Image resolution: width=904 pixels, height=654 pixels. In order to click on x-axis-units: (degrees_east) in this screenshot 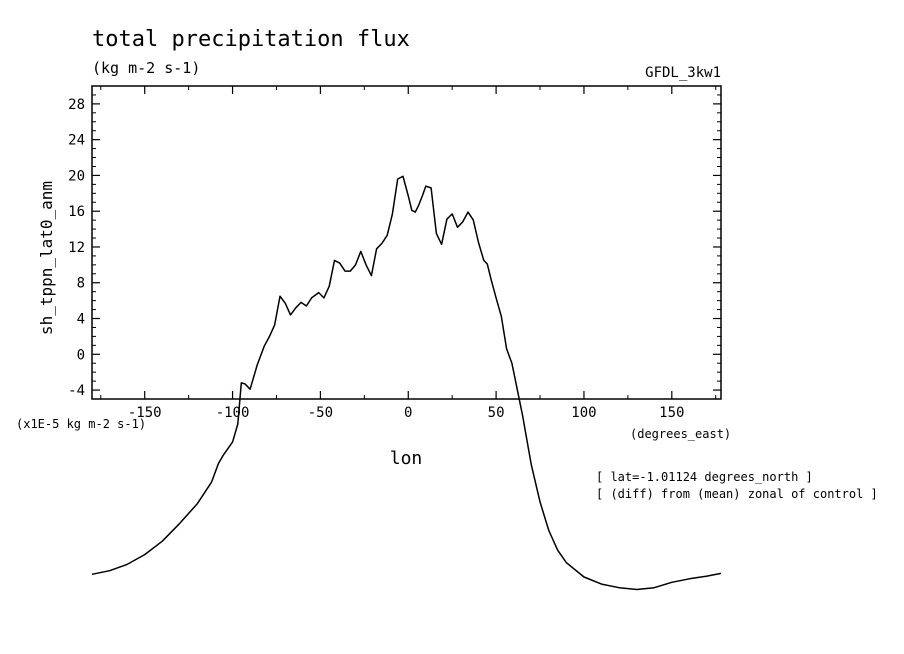, I will do `click(680, 434)`.